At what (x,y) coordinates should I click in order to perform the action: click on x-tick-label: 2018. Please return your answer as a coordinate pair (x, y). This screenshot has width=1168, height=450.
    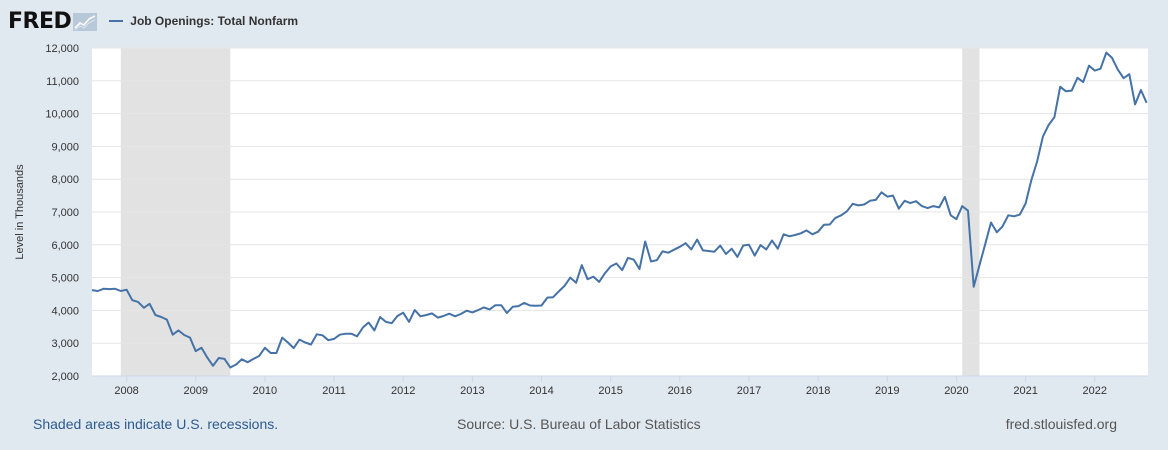
    Looking at the image, I should click on (818, 391).